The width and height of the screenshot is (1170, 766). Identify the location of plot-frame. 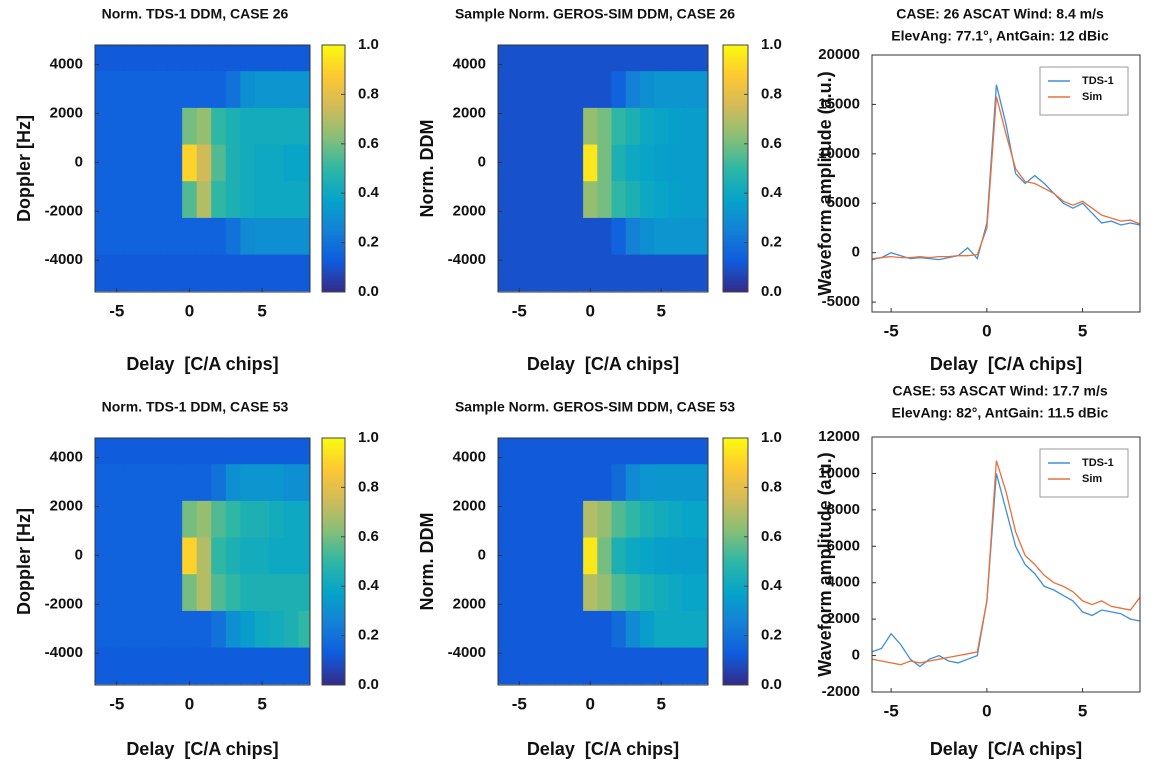
(1006, 183).